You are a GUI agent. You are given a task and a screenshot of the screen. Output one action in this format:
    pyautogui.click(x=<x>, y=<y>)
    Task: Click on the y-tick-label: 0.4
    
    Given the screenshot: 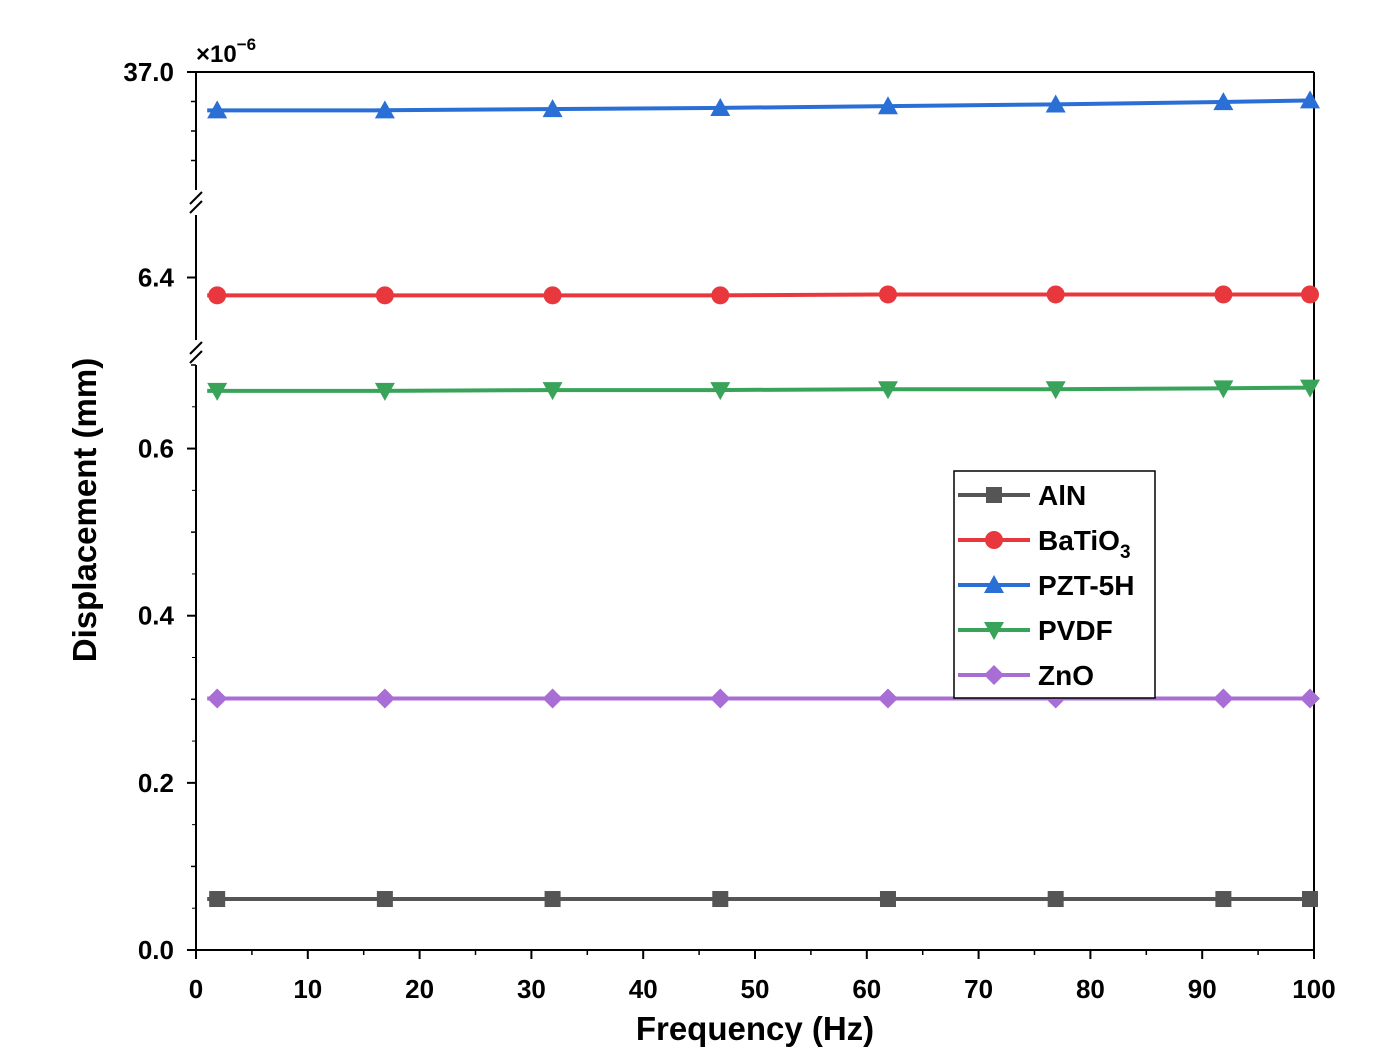 What is the action you would take?
    pyautogui.click(x=156, y=616)
    